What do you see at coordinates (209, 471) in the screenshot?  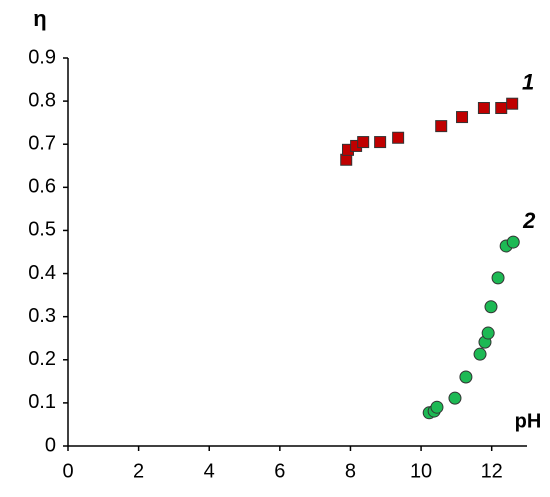 I see `x-tick-label: 4` at bounding box center [209, 471].